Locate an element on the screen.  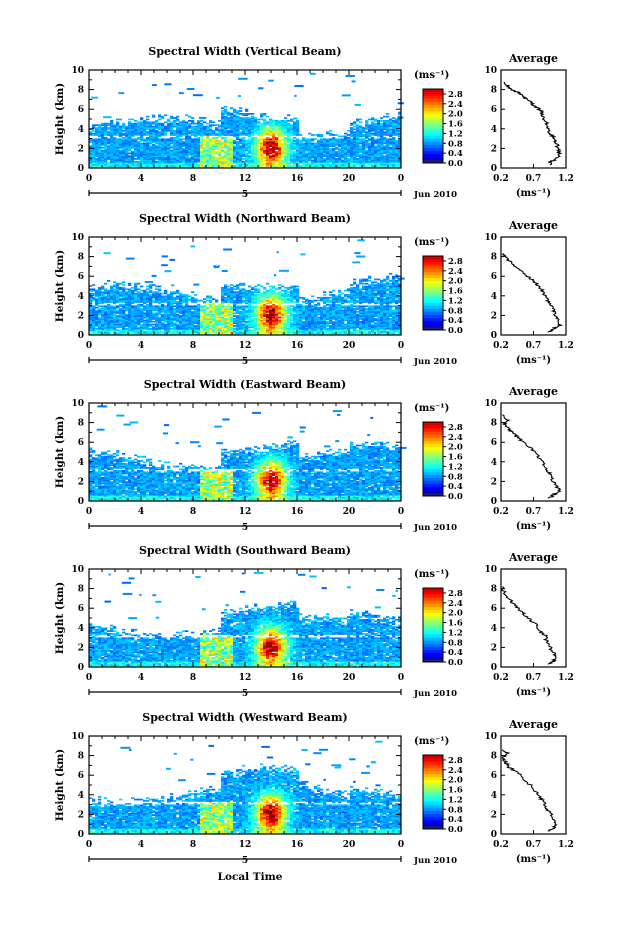
colorbar-tick-label: 2.0 is located at coordinates (455, 115).